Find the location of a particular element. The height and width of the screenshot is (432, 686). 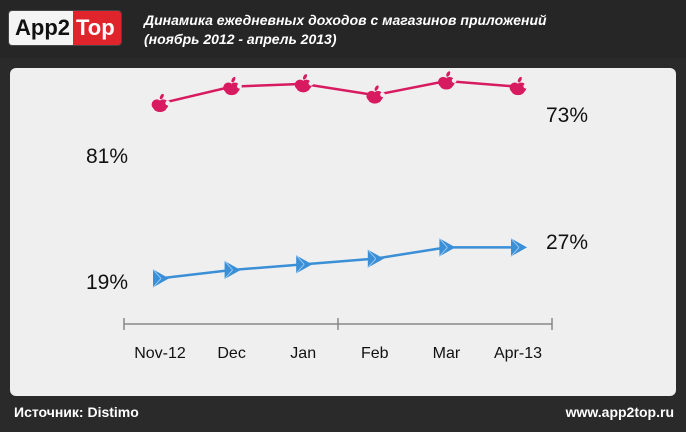

logo-app-text: App2 is located at coordinates (41, 28).